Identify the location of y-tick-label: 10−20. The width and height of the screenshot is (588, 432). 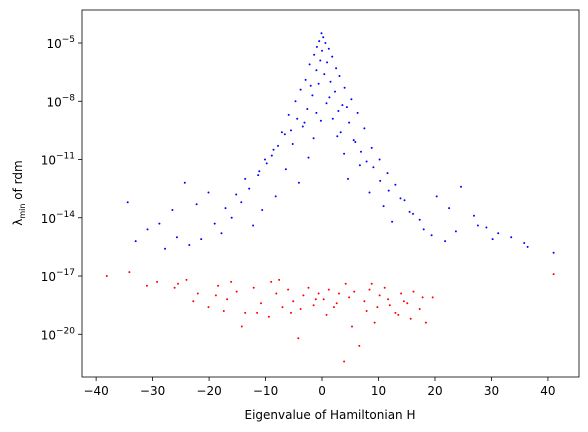
(58, 334).